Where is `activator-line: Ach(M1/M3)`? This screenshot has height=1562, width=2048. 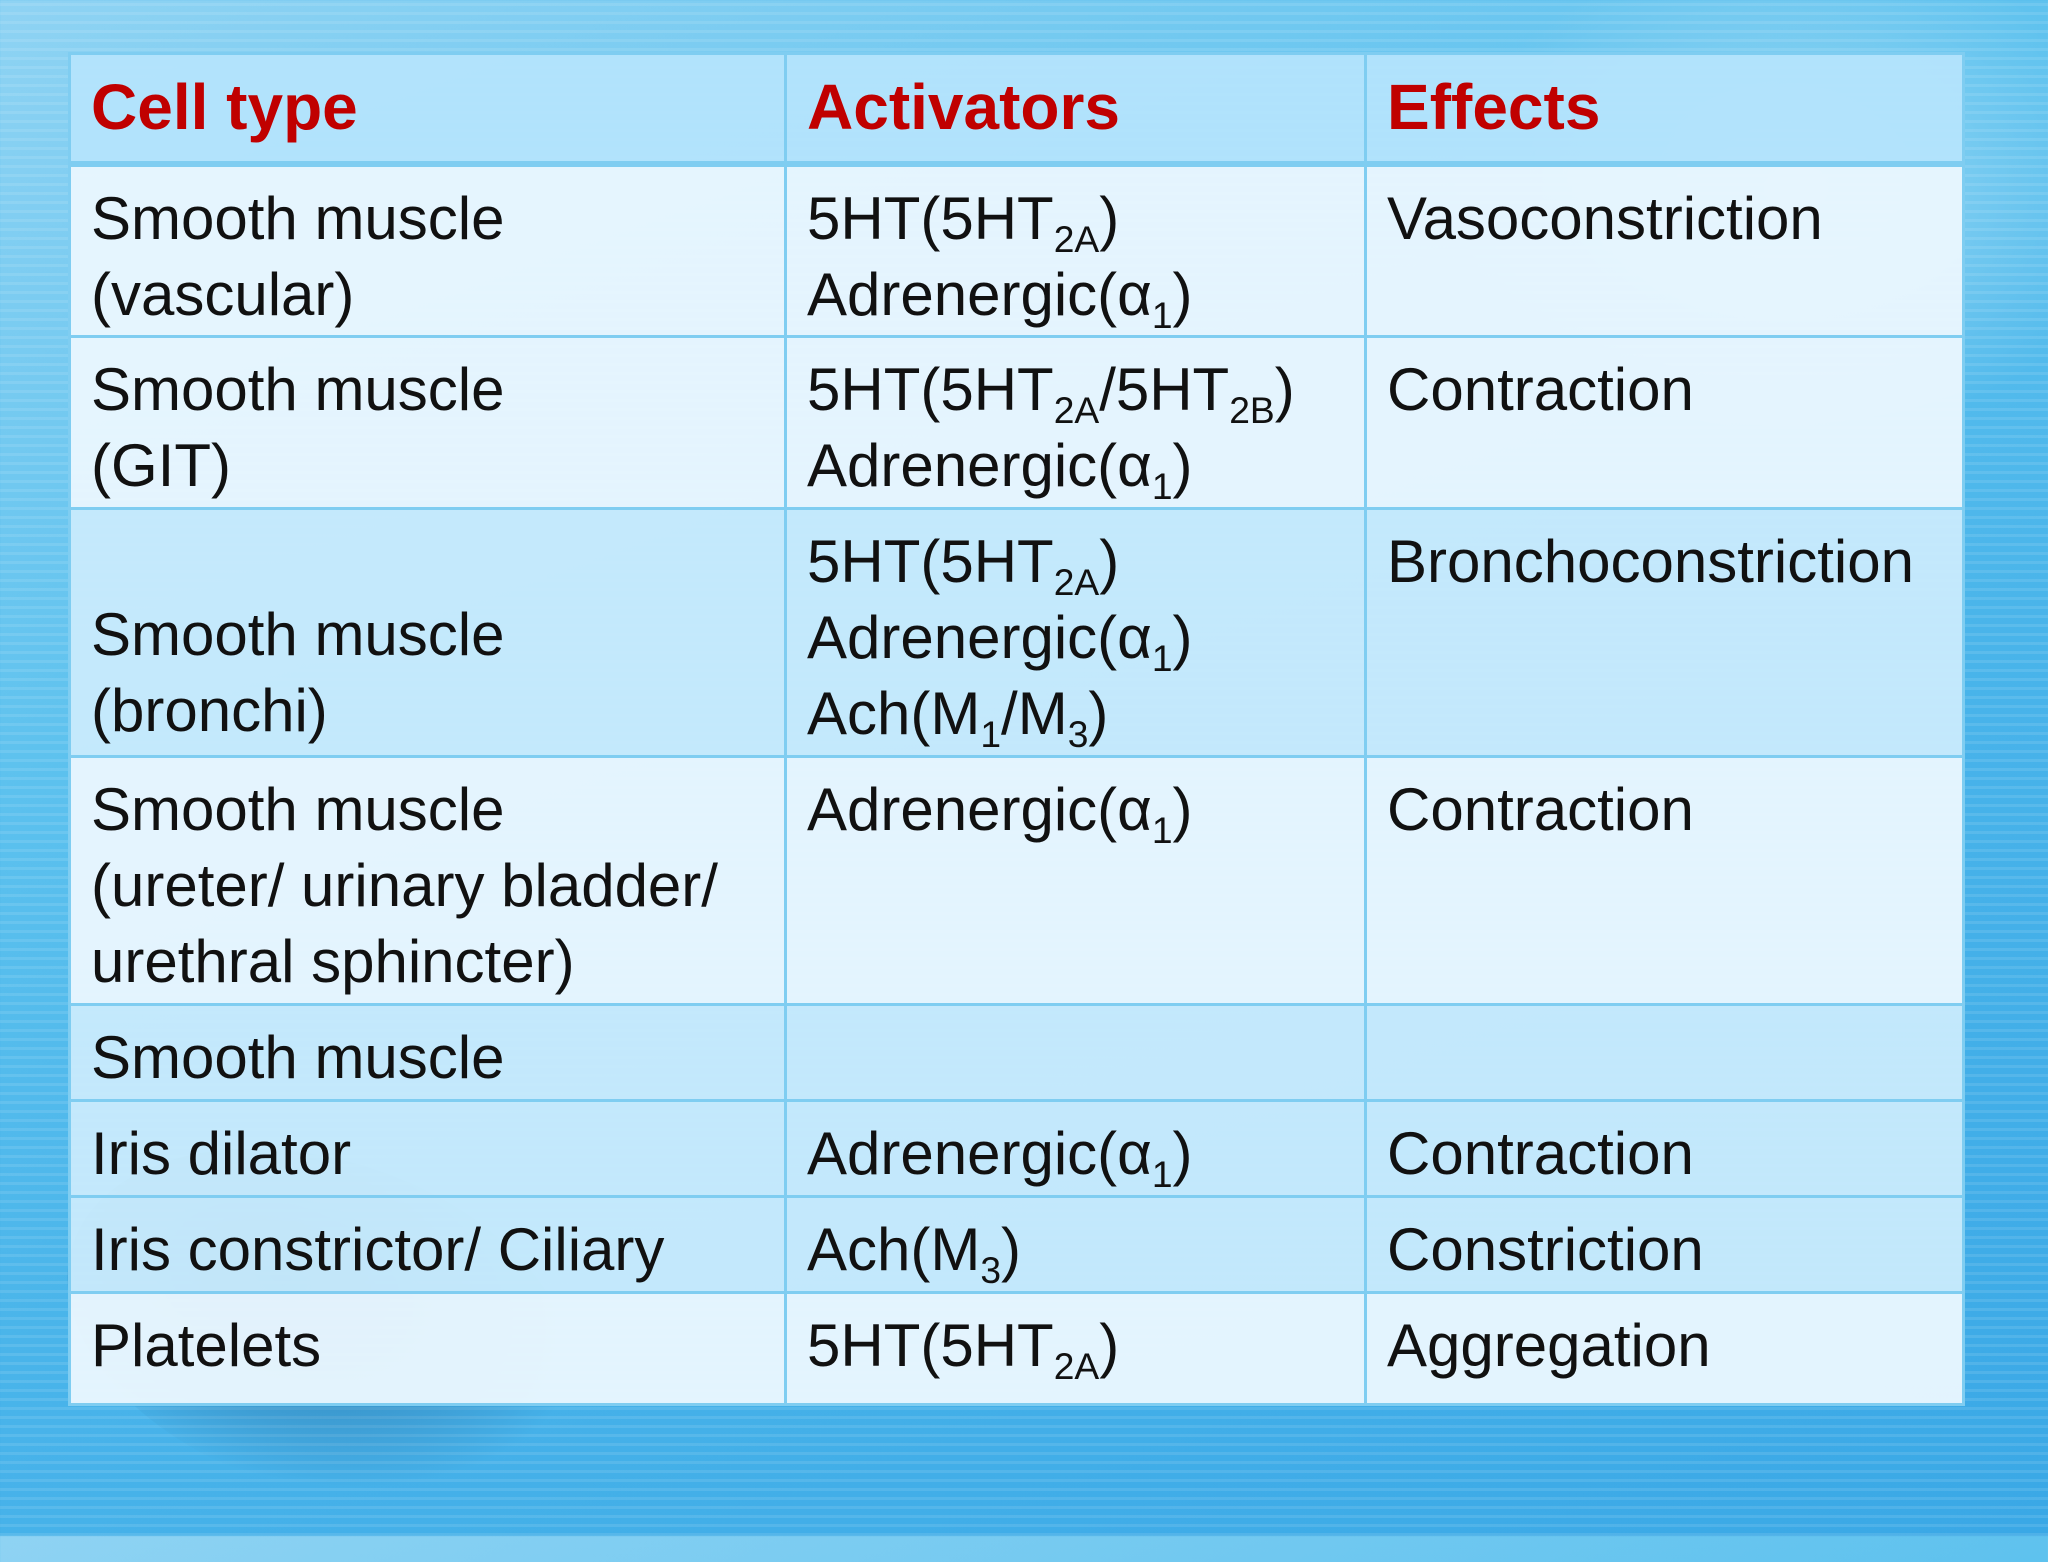 activator-line: Ach(M1/M3) is located at coordinates (958, 717).